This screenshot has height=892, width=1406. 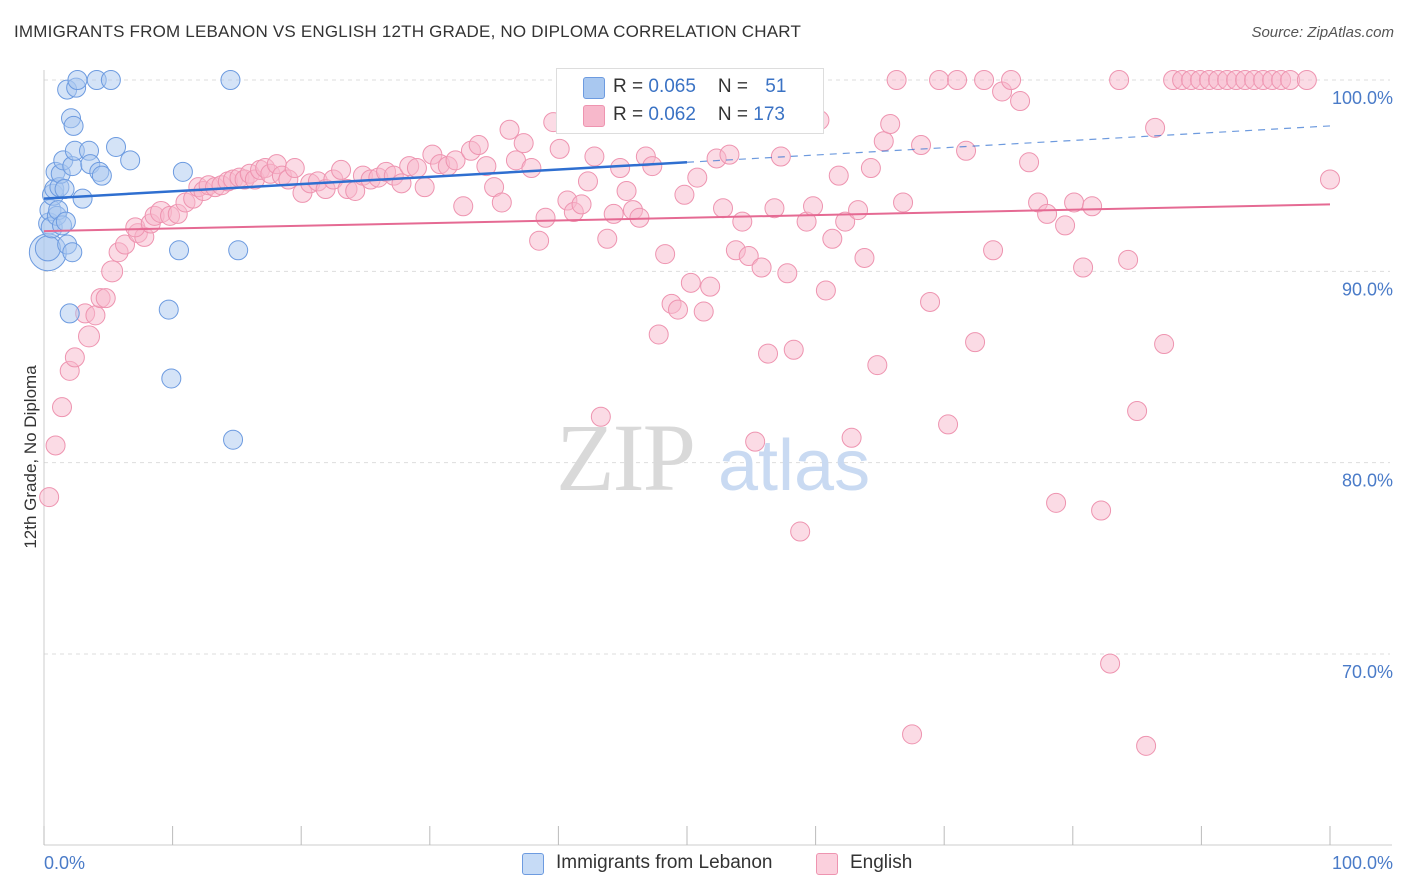 What do you see at coordinates (64, 863) in the screenshot?
I see `x-tick-label: 0.0%` at bounding box center [64, 863].